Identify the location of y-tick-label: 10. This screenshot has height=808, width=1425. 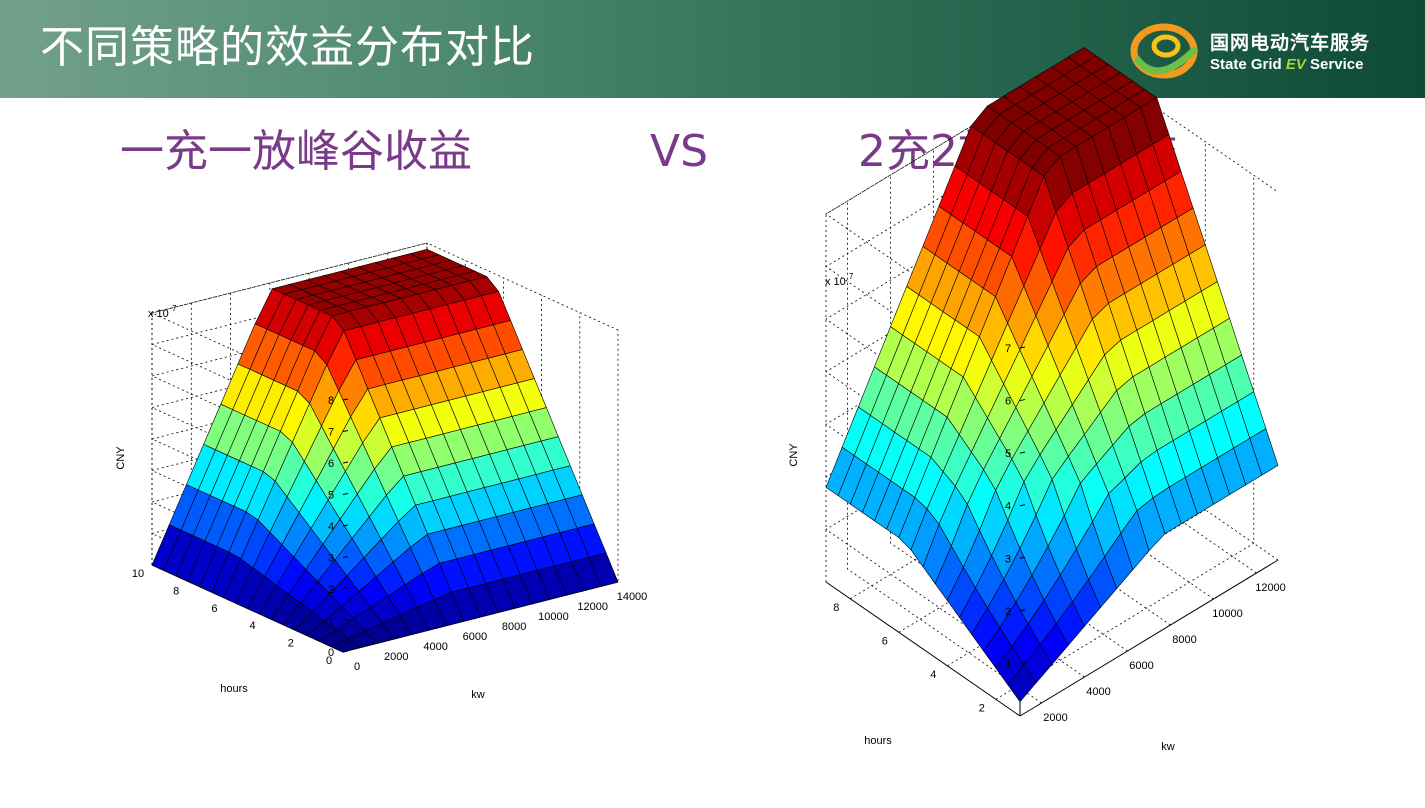
(138, 574).